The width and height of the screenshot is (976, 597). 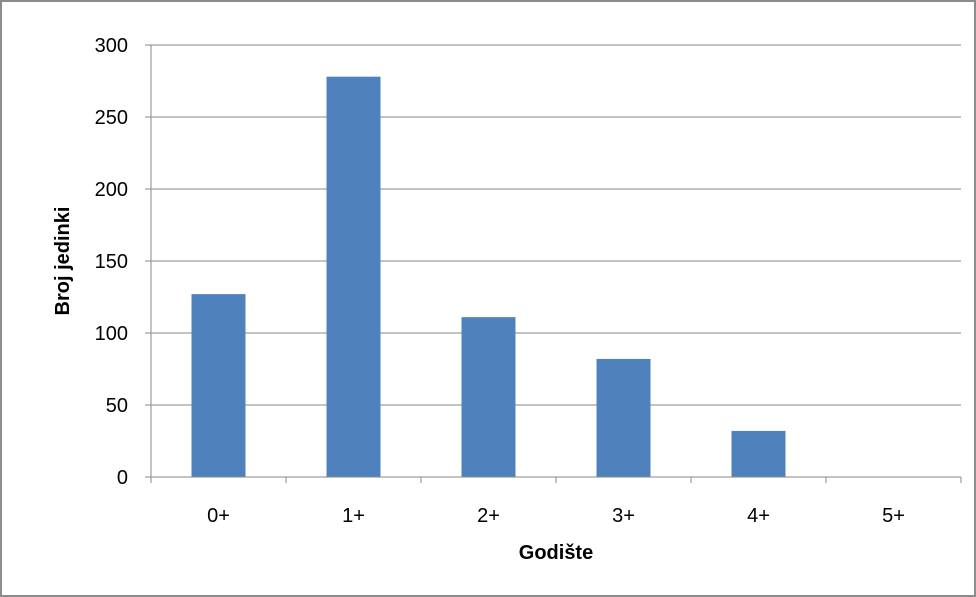 I want to click on bar-3plus, so click(x=623, y=417).